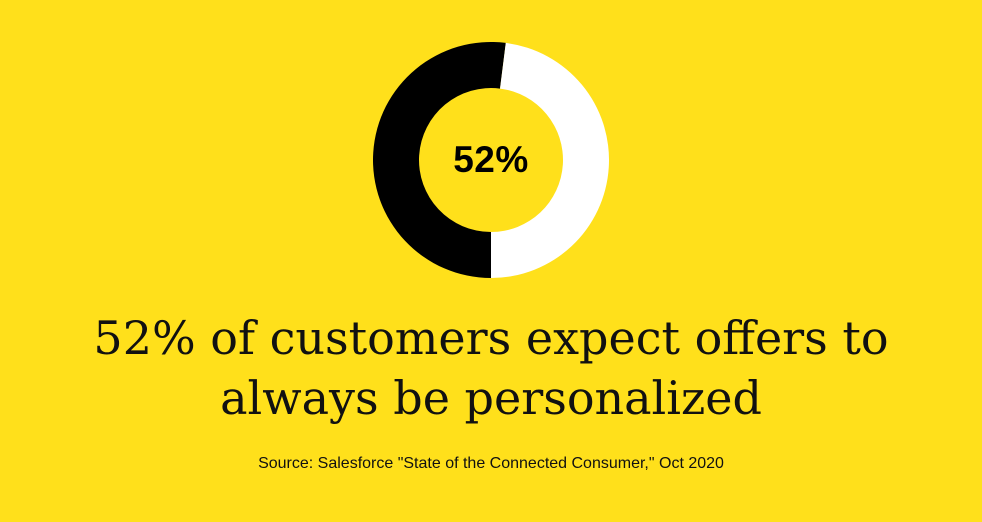 This screenshot has height=522, width=982. I want to click on donut-chart, so click(491, 160).